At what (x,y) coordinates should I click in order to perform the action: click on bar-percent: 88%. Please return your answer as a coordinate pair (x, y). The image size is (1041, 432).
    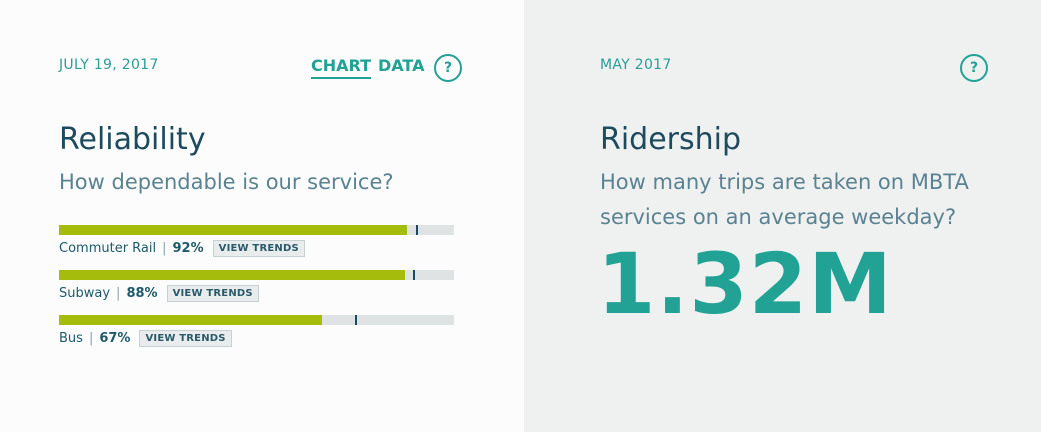
    Looking at the image, I should click on (142, 293).